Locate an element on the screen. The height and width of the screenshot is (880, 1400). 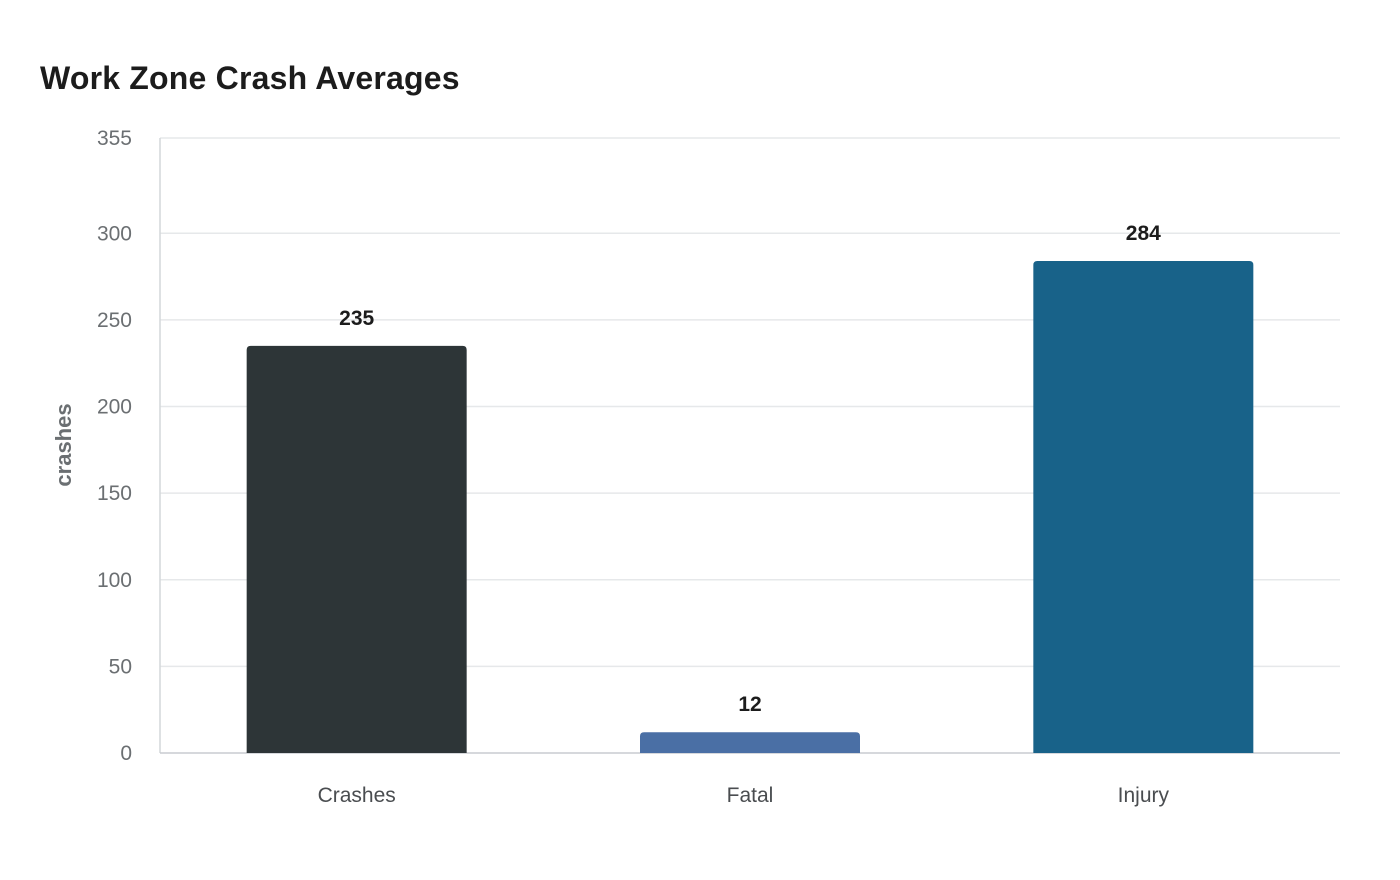
y-axis-title: crashes is located at coordinates (63, 444).